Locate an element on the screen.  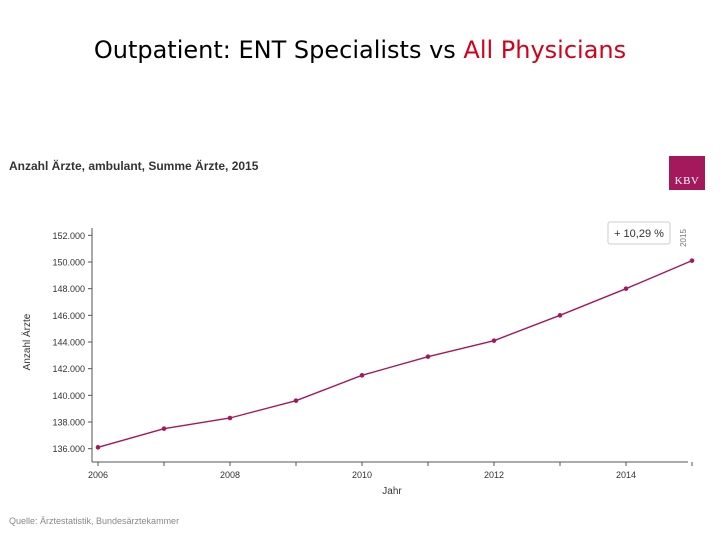
slide-title-main: Outpatient: ENT Specialists vs is located at coordinates (278, 50).